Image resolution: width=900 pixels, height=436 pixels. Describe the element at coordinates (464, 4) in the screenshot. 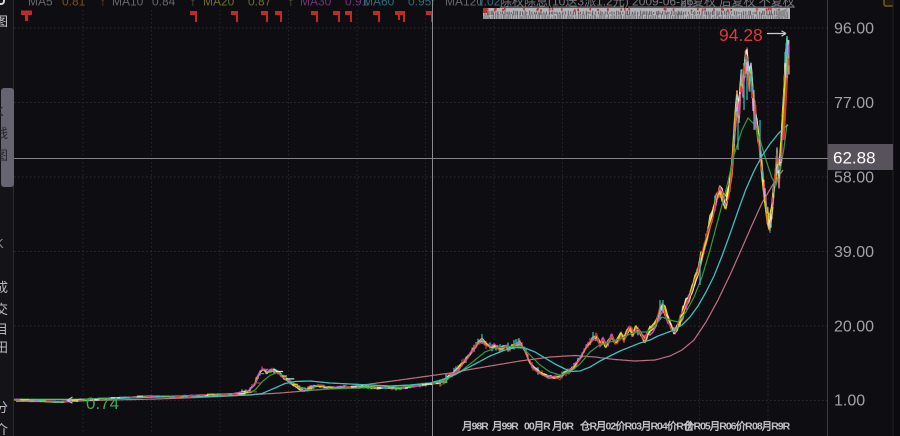

I see `svg-text: MA120` at that location.